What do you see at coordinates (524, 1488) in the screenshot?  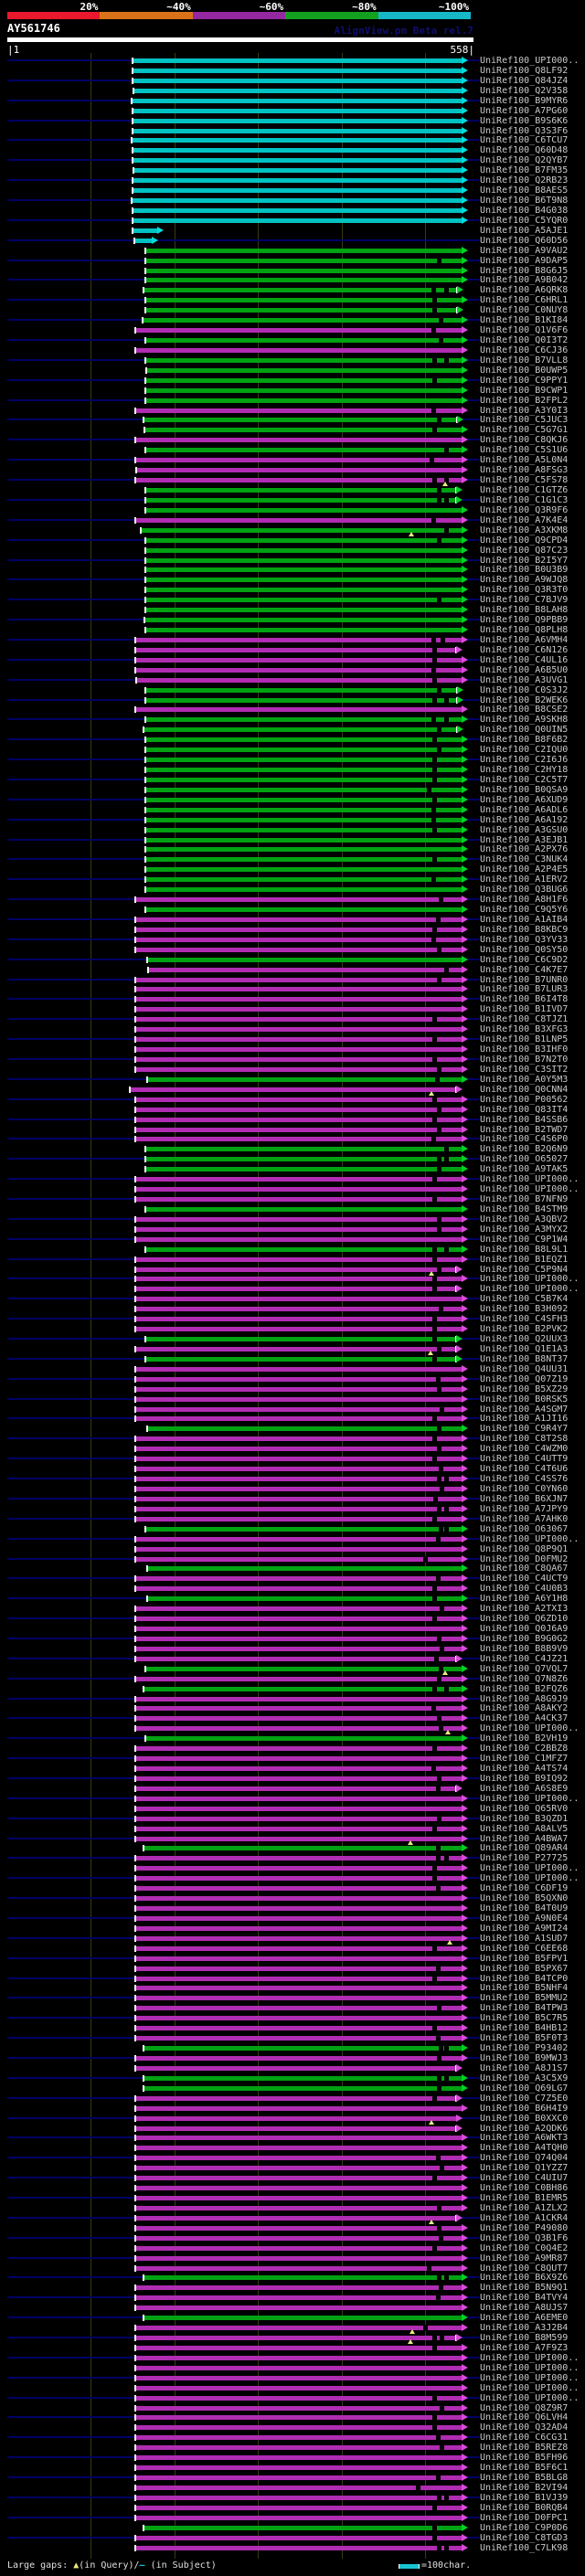 I see `subject-id-label: UniRef100_C0YN60` at bounding box center [524, 1488].